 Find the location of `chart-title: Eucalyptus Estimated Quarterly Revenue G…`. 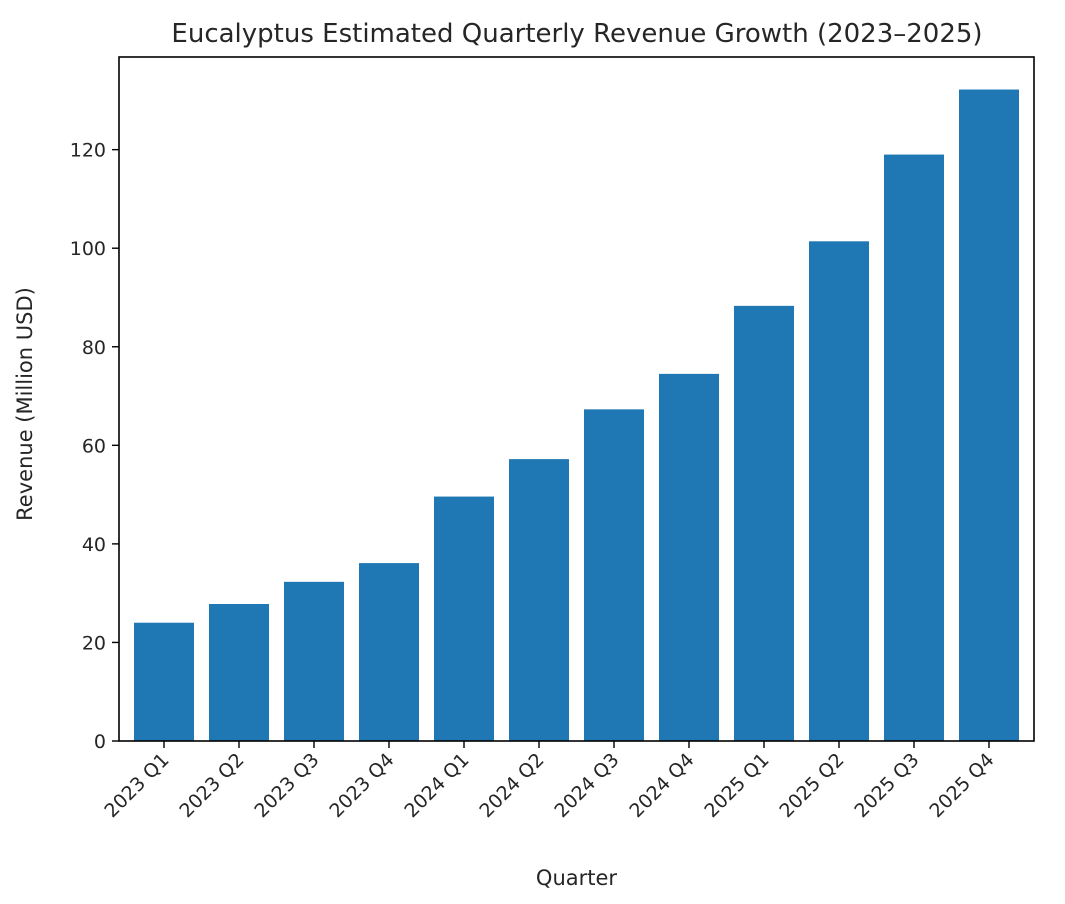

chart-title: Eucalyptus Estimated Quarterly Revenue G… is located at coordinates (576, 34).